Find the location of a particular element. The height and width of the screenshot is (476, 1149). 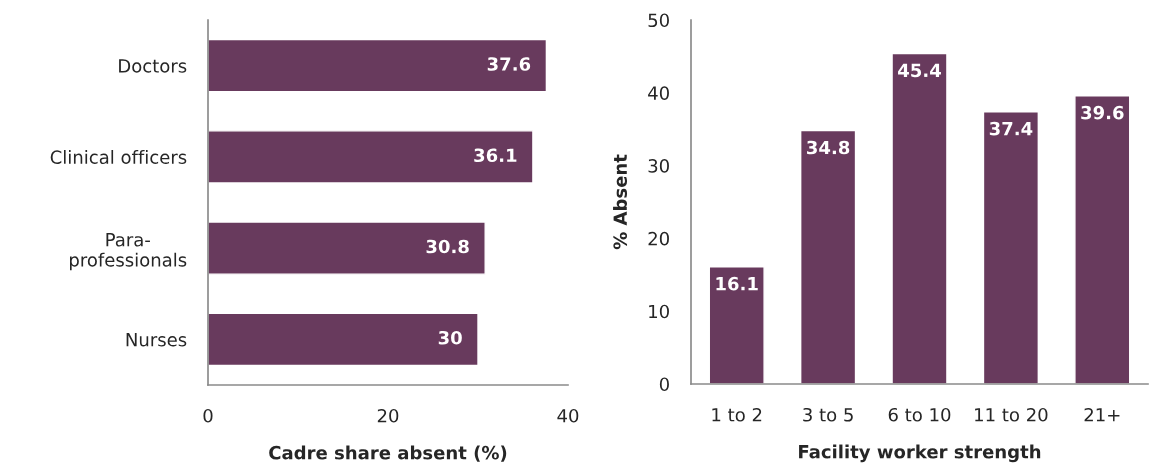

y-axis-title: % Absent is located at coordinates (620, 202).